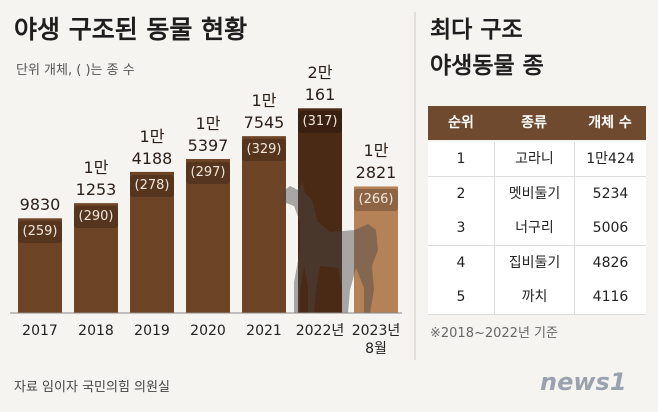 The height and width of the screenshot is (412, 658). Describe the element at coordinates (208, 173) in the screenshot. I see `species-label: (297)` at that location.